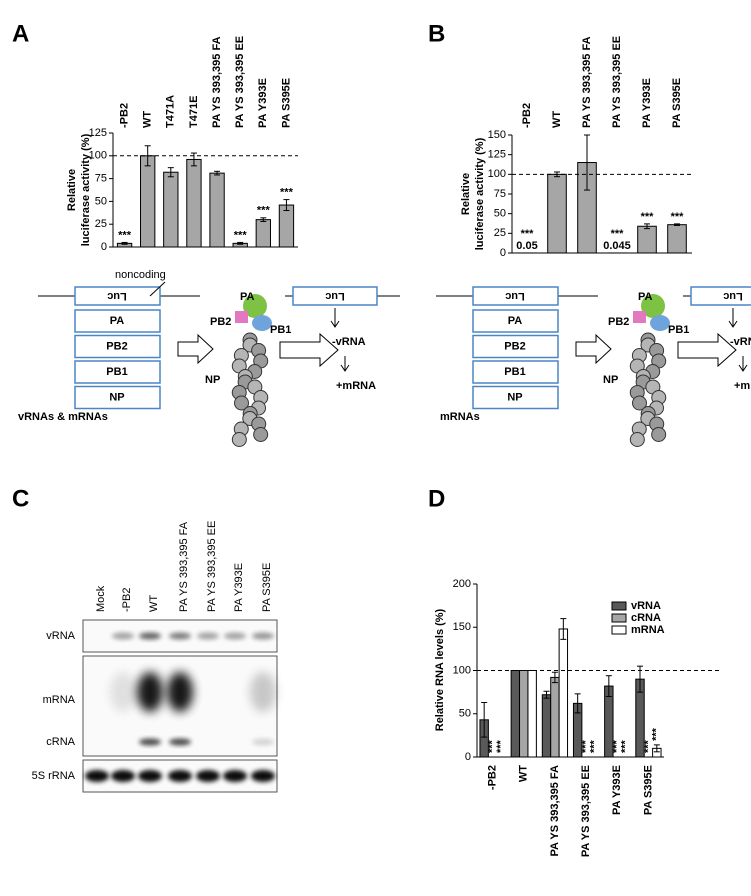 This screenshot has width=751, height=896. I want to click on x-tick-label: T471E, so click(194, 112).